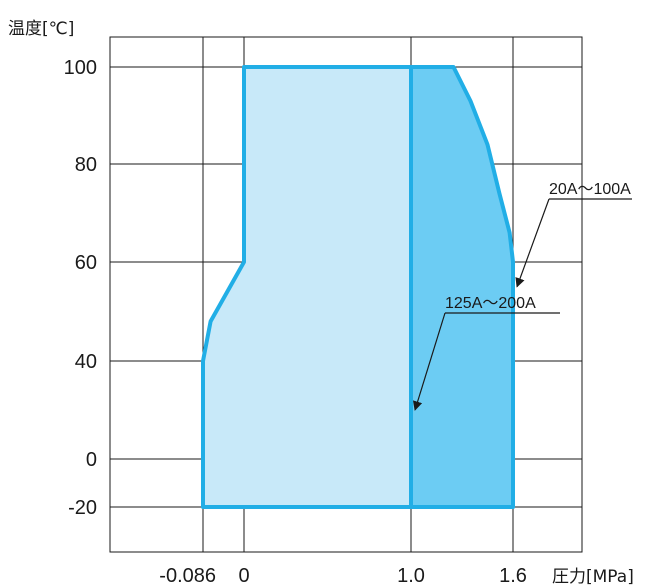  I want to click on x-axis-title: 圧力[MPa], so click(593, 576).